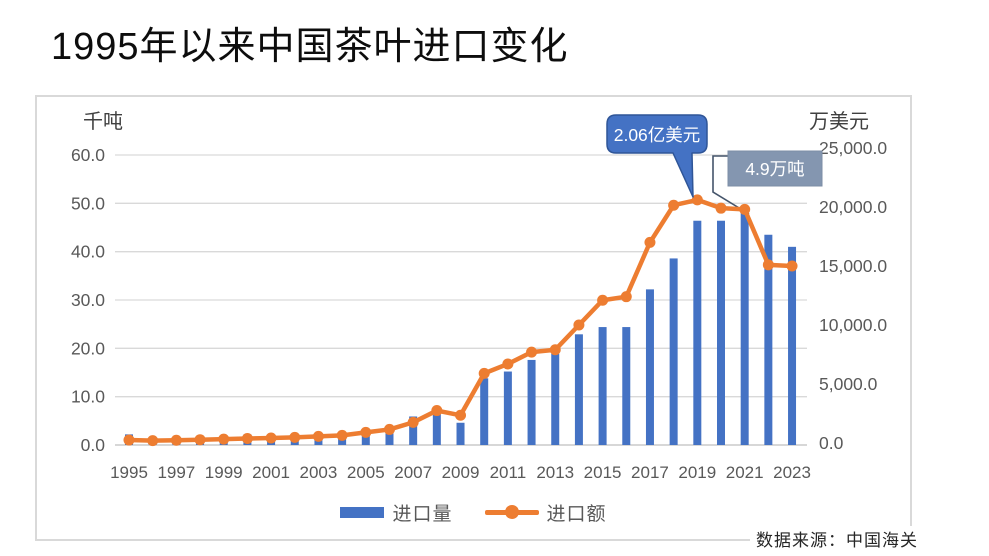 This screenshot has height=556, width=989. What do you see at coordinates (697, 472) in the screenshot?
I see `x-axis-label-2019: 2019` at bounding box center [697, 472].